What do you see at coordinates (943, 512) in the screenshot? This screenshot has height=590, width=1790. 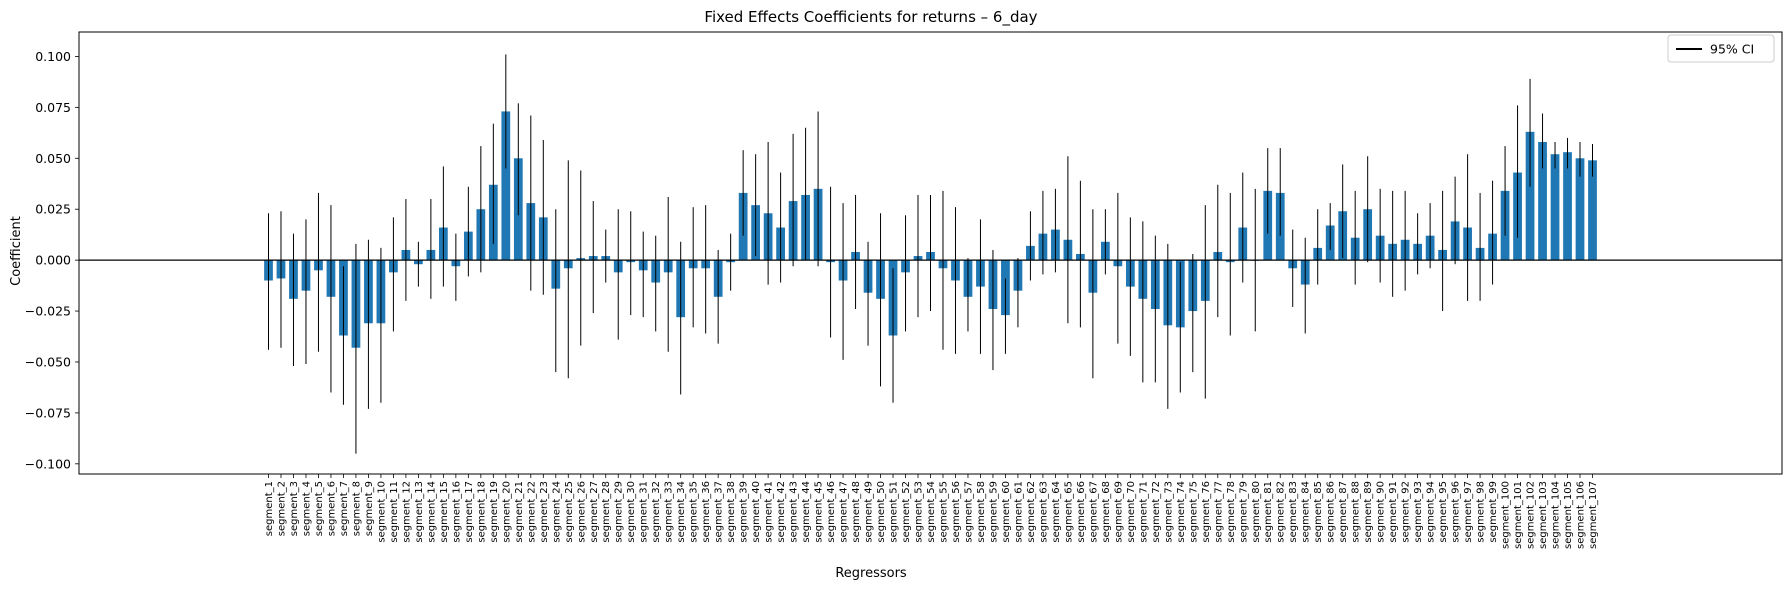 I see `x-tick-label: segment_55` at bounding box center [943, 512].